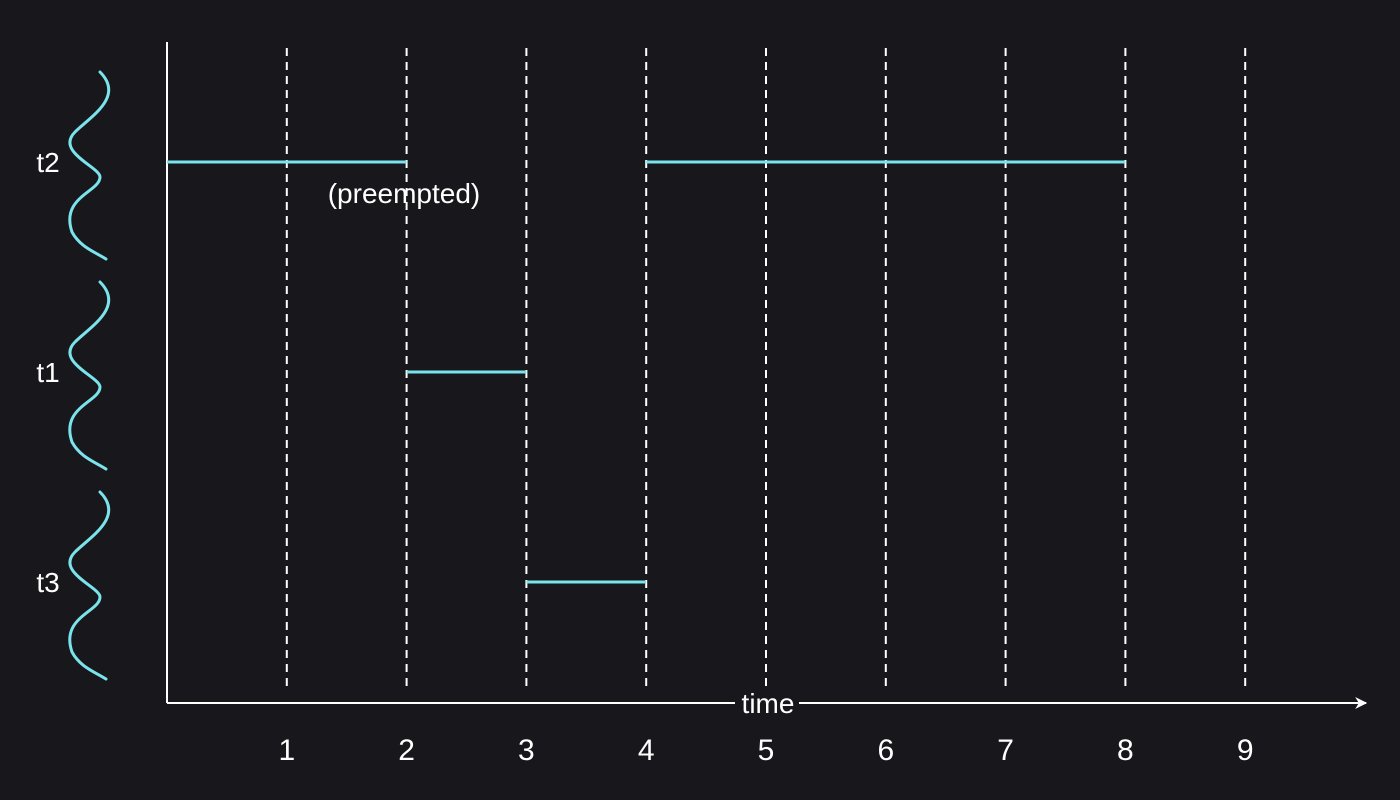  I want to click on axis-label-background, so click(767, 704).